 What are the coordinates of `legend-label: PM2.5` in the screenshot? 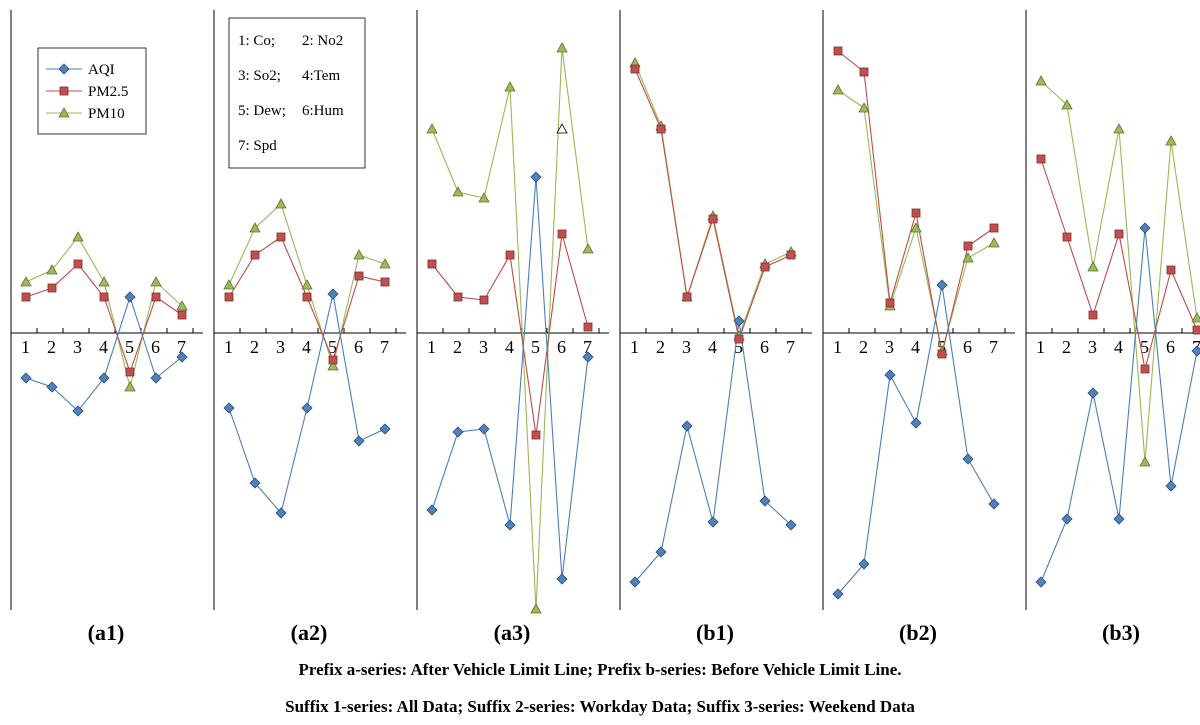 It's located at (108, 92).